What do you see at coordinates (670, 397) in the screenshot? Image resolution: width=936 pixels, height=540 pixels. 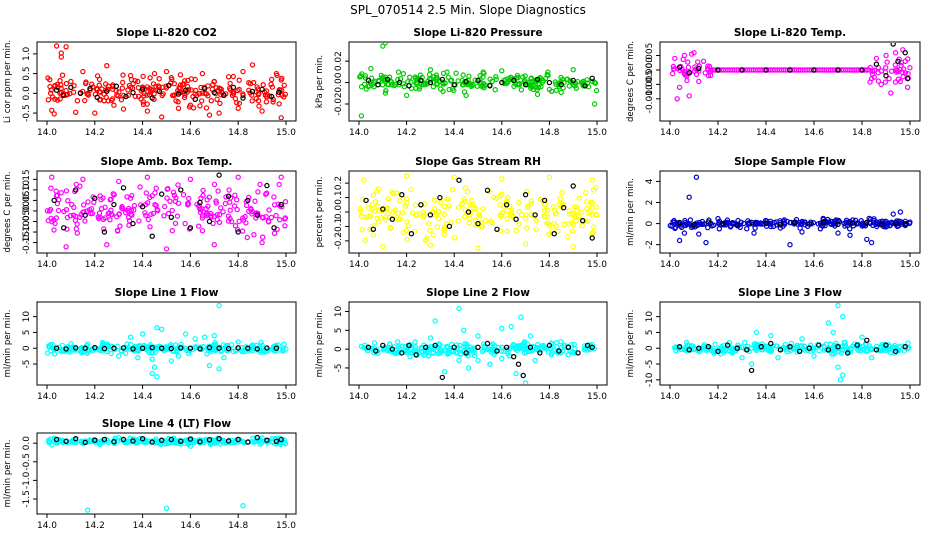 I see `x-tick-label: 14.0` at bounding box center [670, 397].